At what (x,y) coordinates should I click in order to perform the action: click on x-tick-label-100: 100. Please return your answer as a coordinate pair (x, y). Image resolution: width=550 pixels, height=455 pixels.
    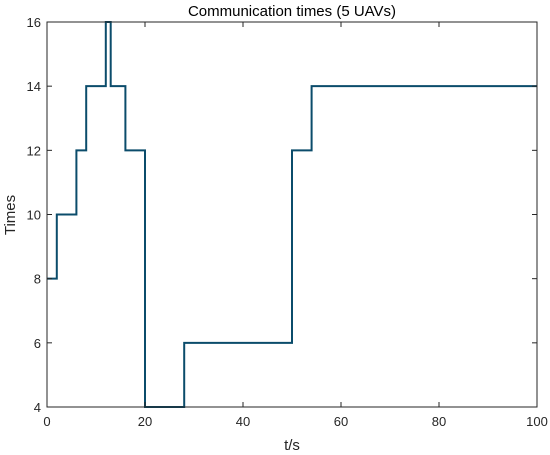
    Looking at the image, I should click on (537, 421).